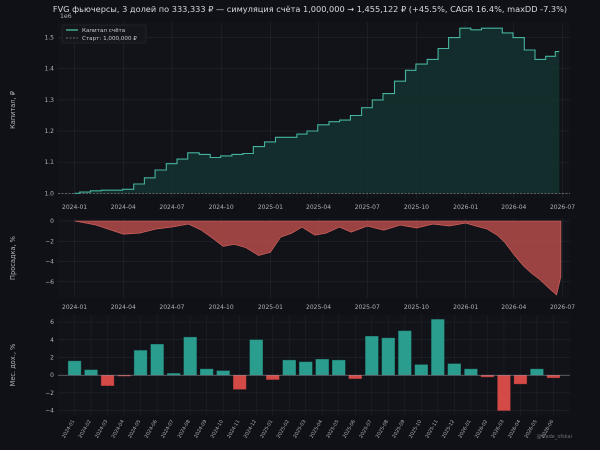  Describe the element at coordinates (123, 207) in the screenshot. I see `equity-x-tick-label: 2024-04` at that location.